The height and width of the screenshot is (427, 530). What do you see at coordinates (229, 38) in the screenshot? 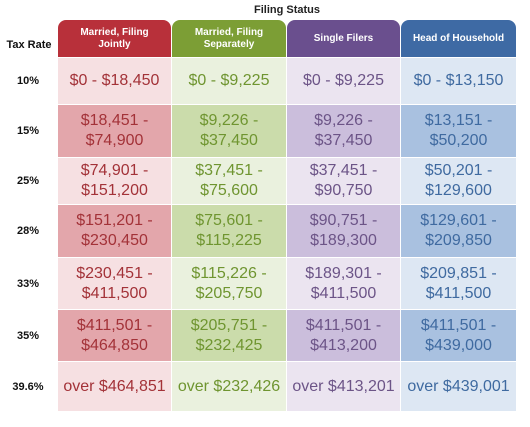
I see `column-header-married-separately: Married, Filing Separately` at bounding box center [229, 38].